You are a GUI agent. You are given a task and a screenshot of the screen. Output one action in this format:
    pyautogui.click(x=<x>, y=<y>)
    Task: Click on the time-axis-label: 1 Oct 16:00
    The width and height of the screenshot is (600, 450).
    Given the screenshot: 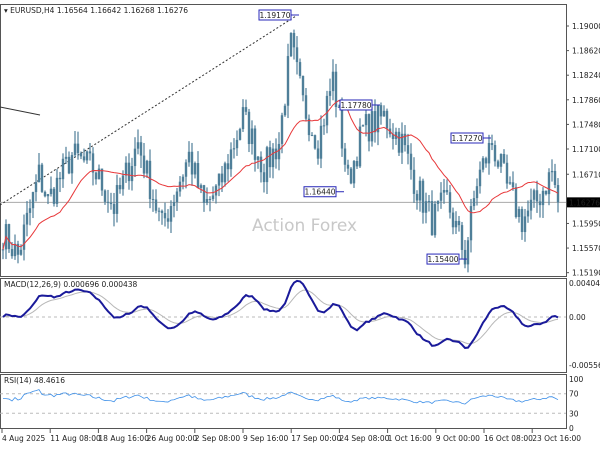 What is the action you would take?
    pyautogui.click(x=410, y=438)
    